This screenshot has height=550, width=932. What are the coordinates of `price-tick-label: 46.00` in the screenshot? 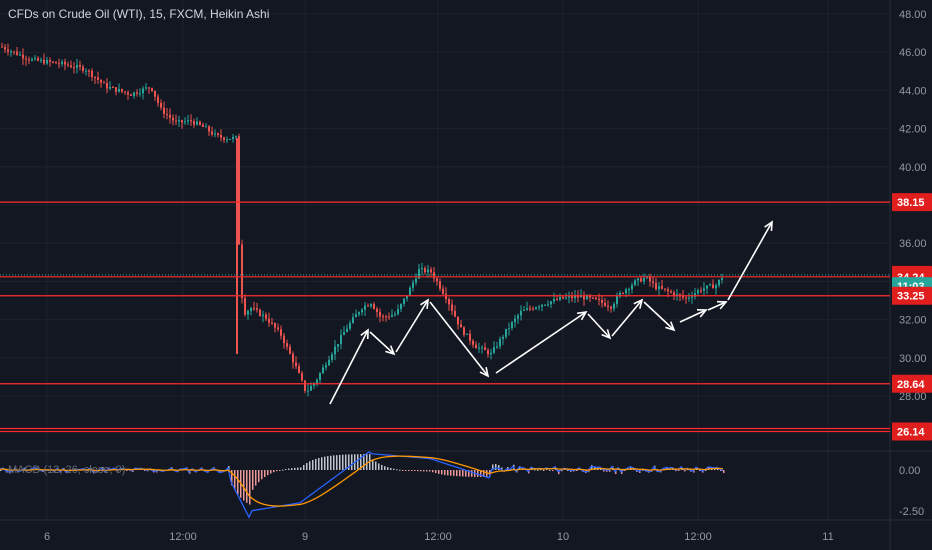 It's located at (913, 53).